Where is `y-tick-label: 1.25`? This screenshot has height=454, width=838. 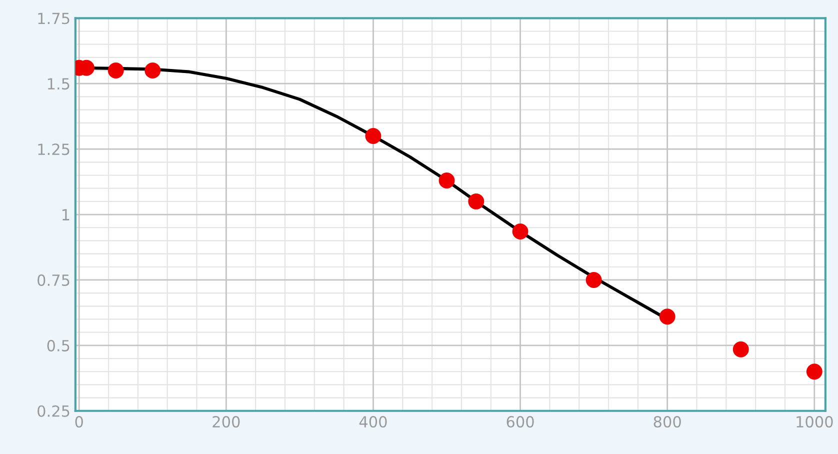 y-tick-label: 1.25 is located at coordinates (54, 150).